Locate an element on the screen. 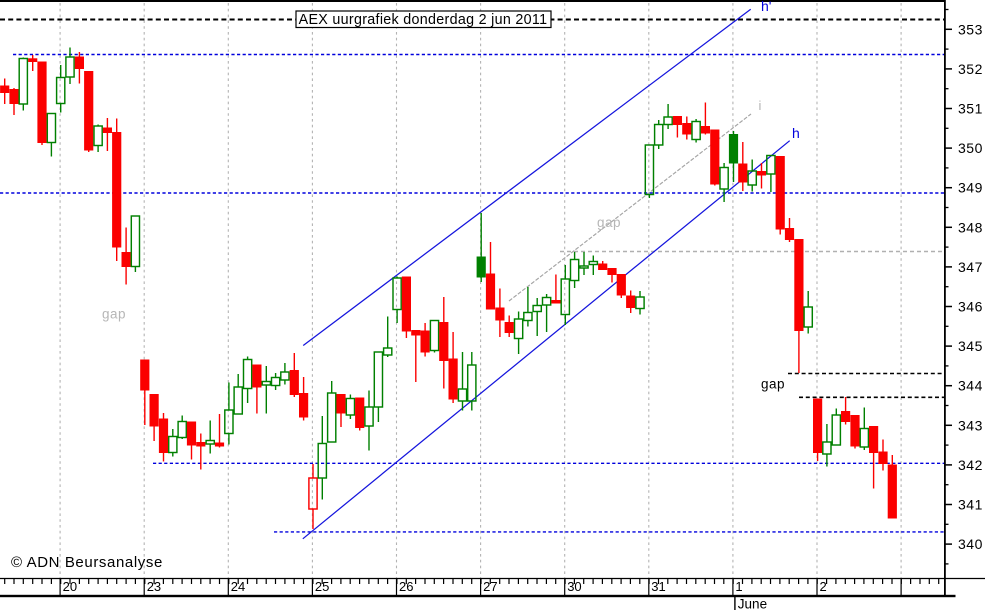 This screenshot has height=615, width=985. svg-text:AEX uurgrafiek donderdag 2 jun: AEX uurgrafiek donderdag 2 jun 2011 is located at coordinates (423, 20).